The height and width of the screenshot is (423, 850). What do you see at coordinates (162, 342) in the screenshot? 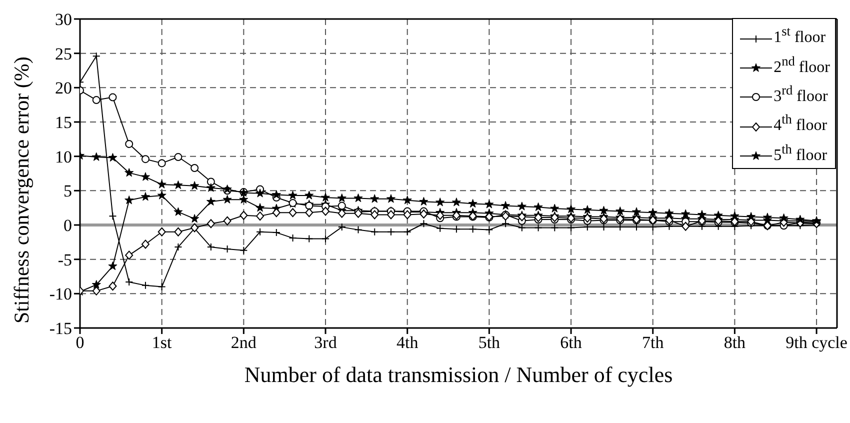
I see `x-tick-label: 1st` at bounding box center [162, 342].